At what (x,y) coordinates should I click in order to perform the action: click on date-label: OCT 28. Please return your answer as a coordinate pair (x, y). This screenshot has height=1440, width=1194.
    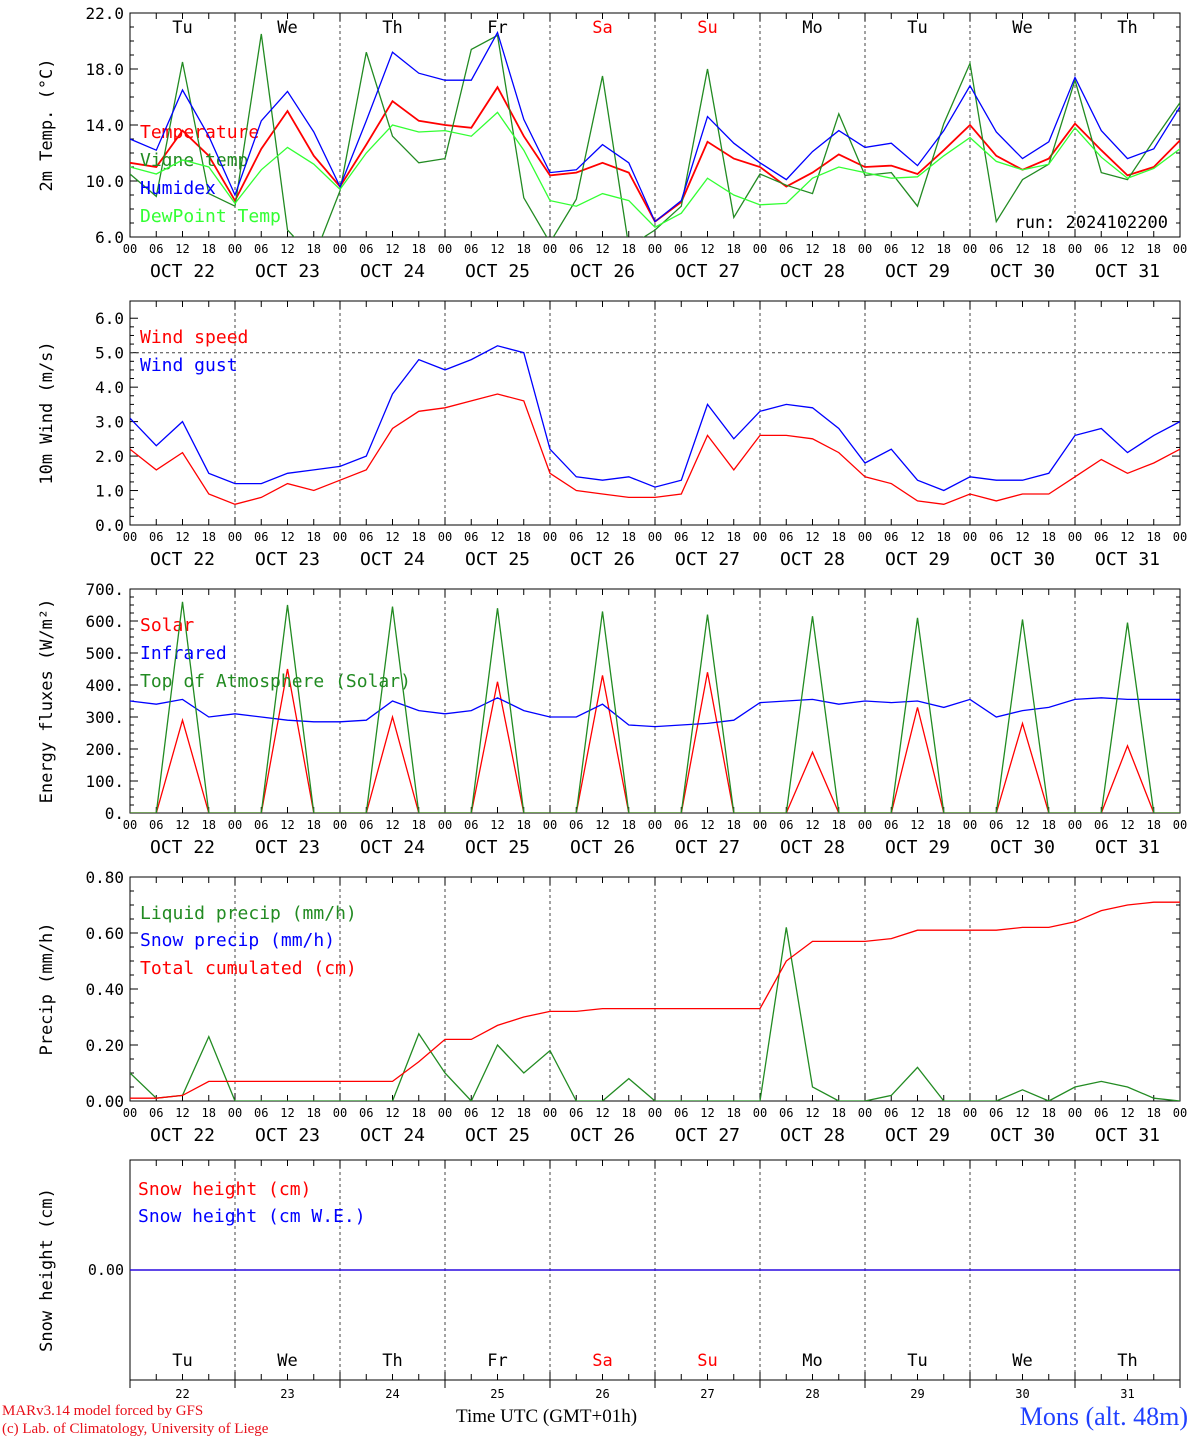
    Looking at the image, I should click on (812, 271).